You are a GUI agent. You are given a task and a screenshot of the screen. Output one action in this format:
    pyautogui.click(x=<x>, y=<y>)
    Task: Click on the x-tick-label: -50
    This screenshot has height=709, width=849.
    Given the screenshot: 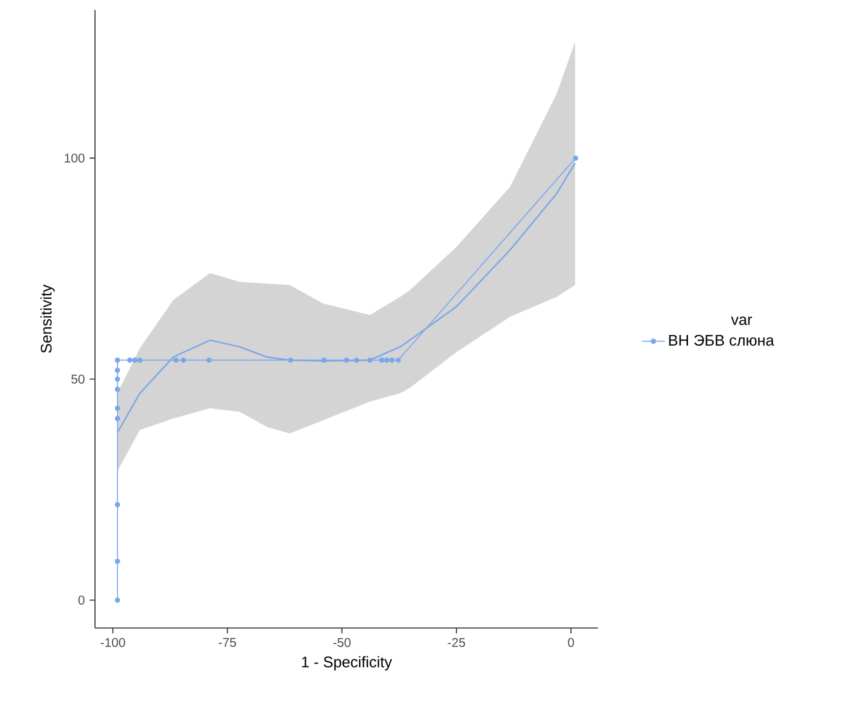 What is the action you would take?
    pyautogui.click(x=342, y=642)
    